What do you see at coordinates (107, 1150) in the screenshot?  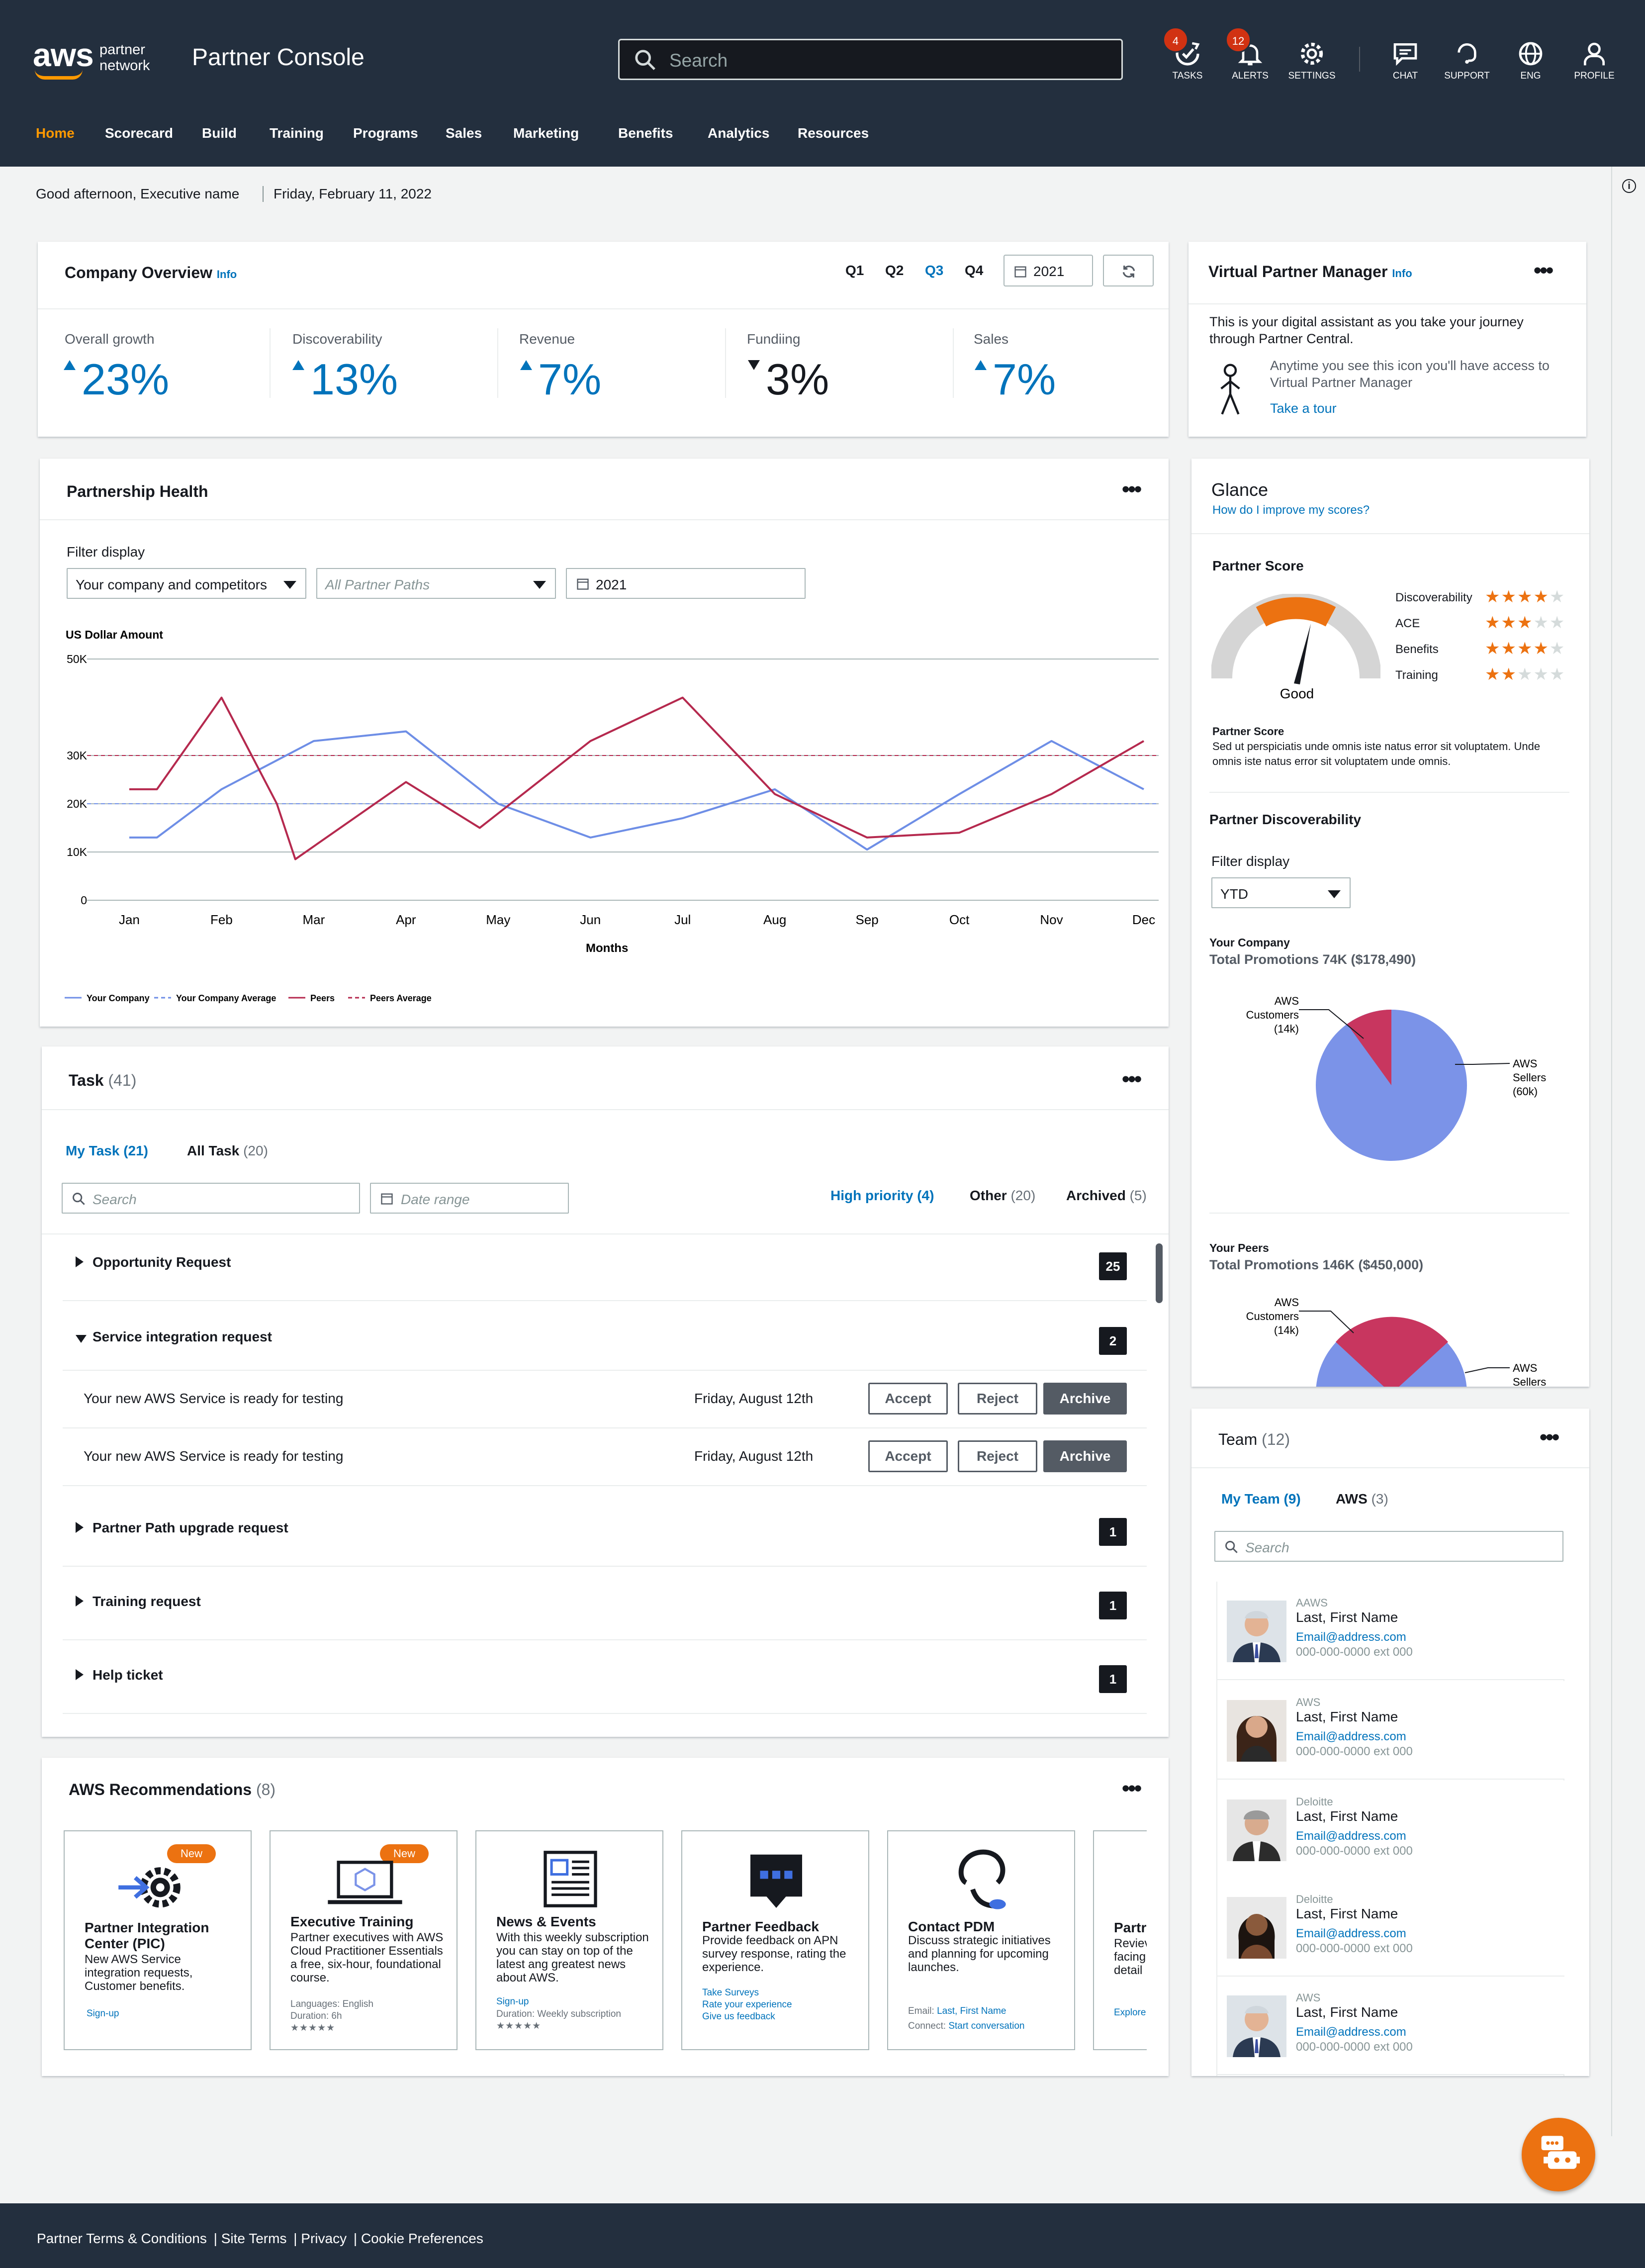 I see `tab-my-task: My Task (21)` at bounding box center [107, 1150].